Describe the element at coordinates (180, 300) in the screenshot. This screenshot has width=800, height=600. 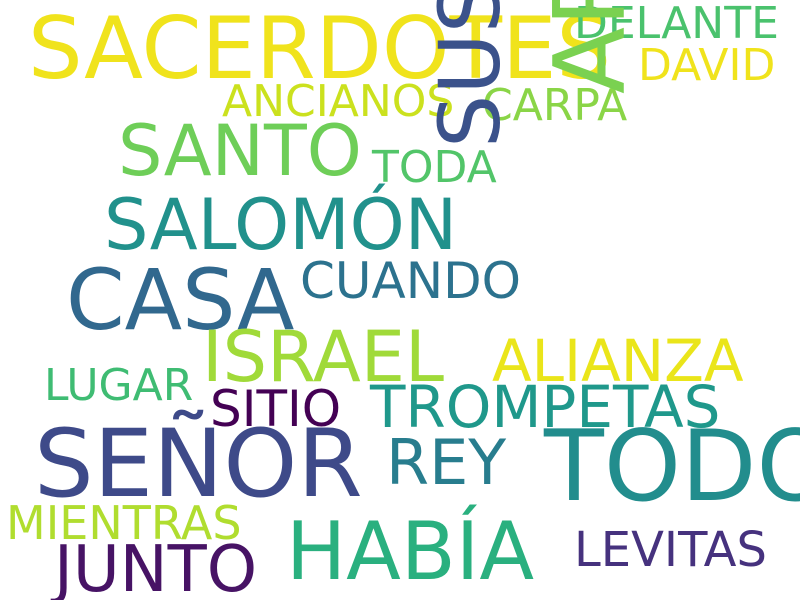
I see `word-casa: CASA` at that location.